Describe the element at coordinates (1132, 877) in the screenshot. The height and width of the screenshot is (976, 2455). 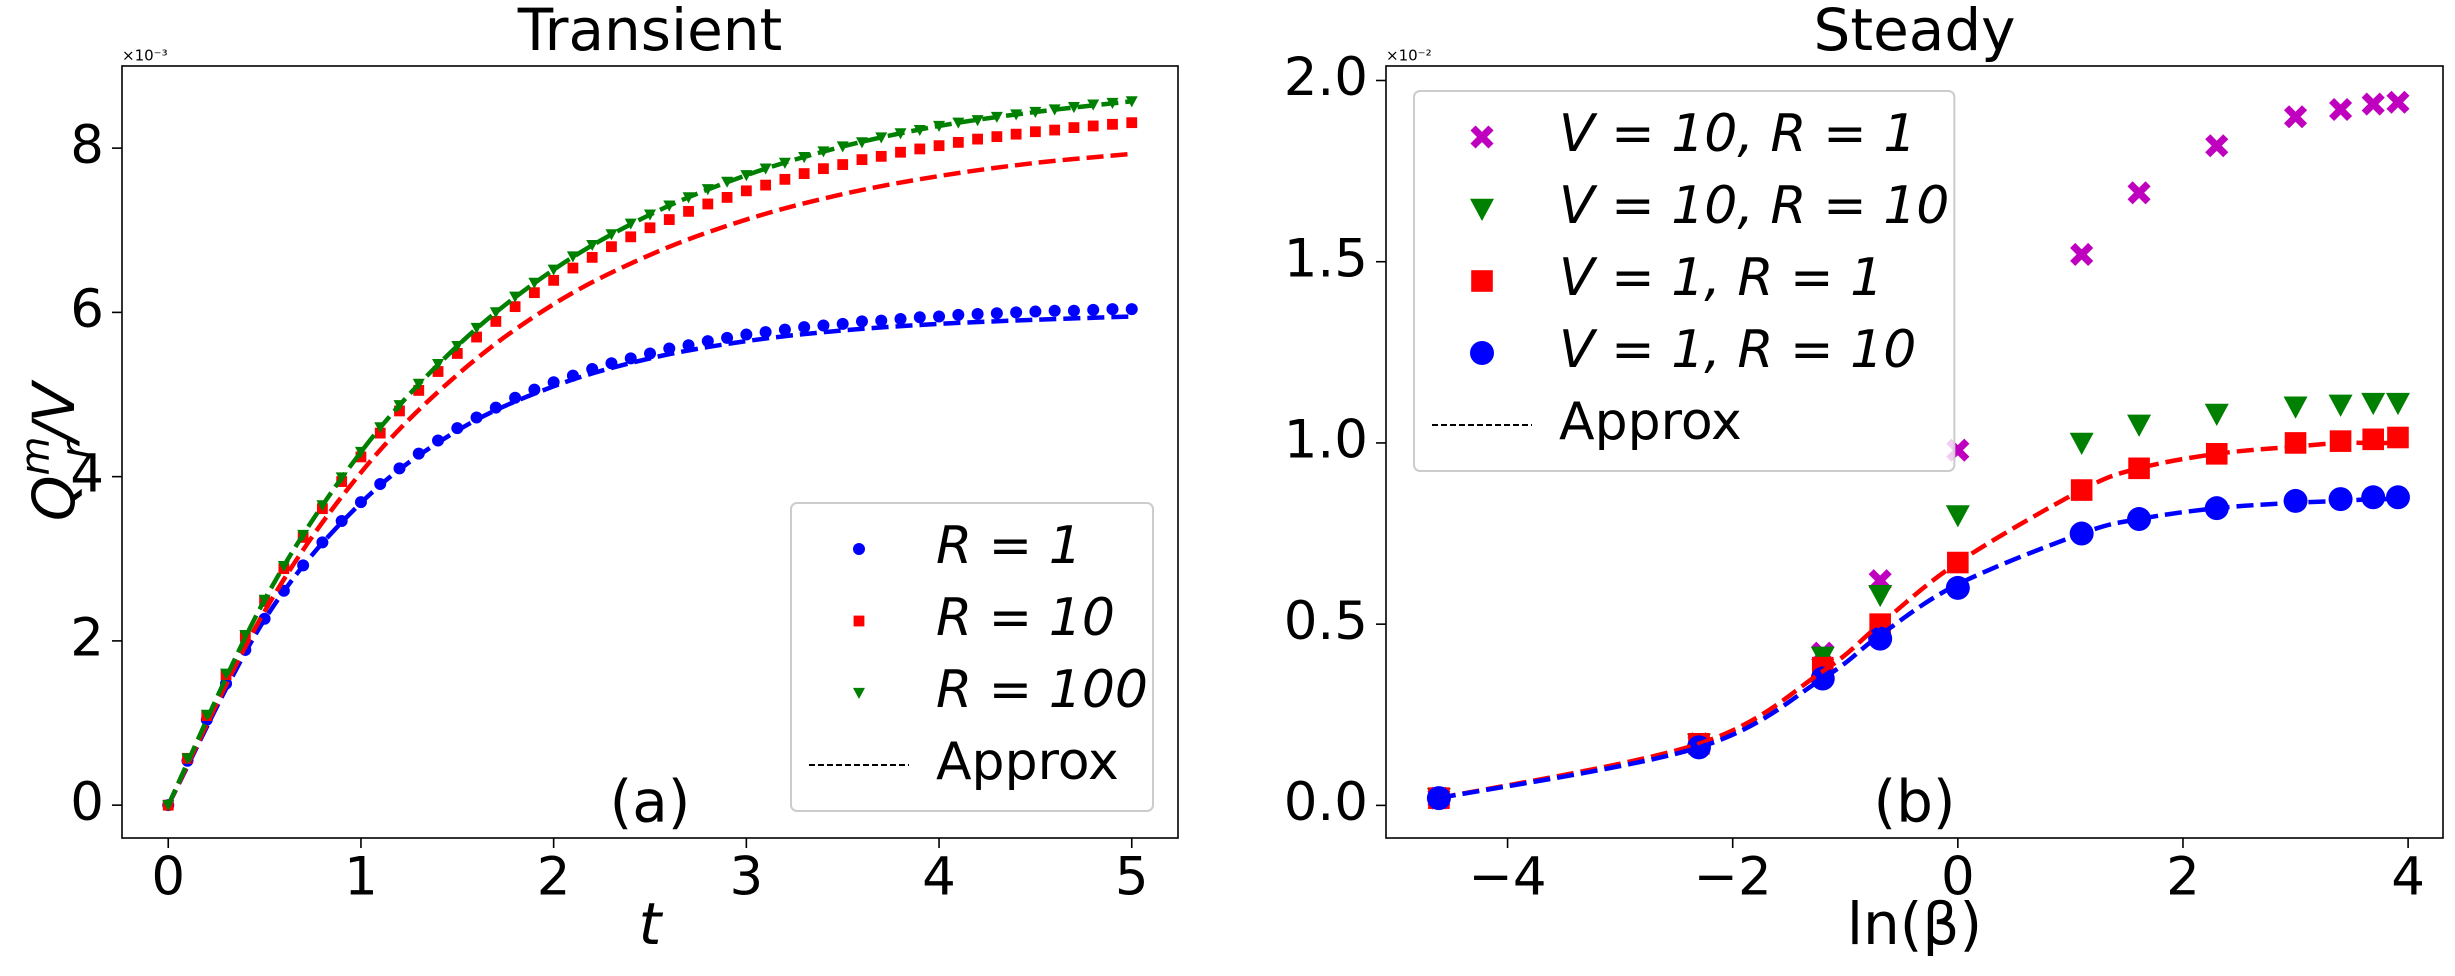
I see `x-tick-label: 5` at that location.